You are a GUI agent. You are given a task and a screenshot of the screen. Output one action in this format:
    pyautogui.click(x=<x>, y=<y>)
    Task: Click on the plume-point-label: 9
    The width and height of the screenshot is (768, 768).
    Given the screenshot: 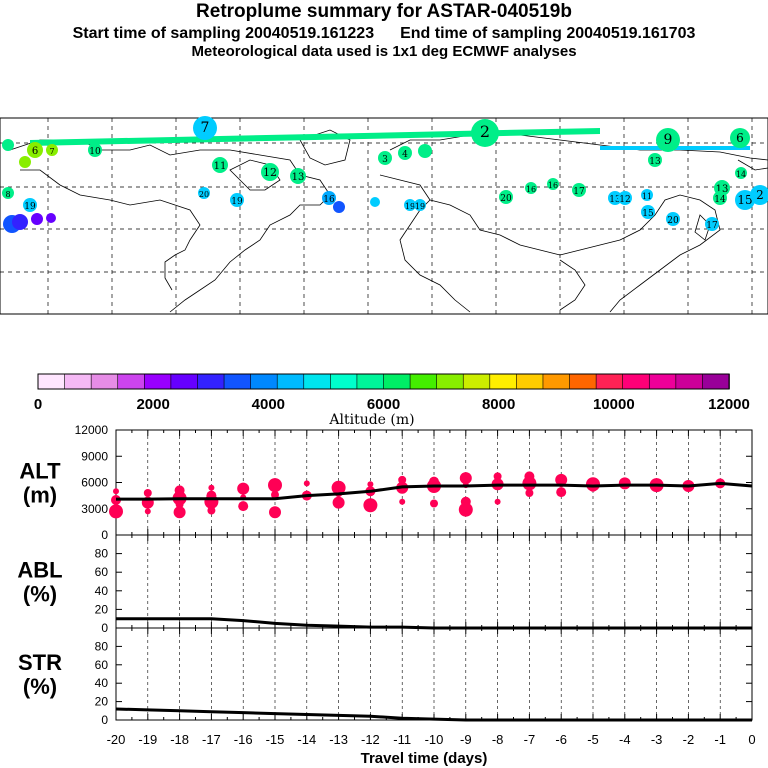 What is the action you would take?
    pyautogui.click(x=668, y=140)
    